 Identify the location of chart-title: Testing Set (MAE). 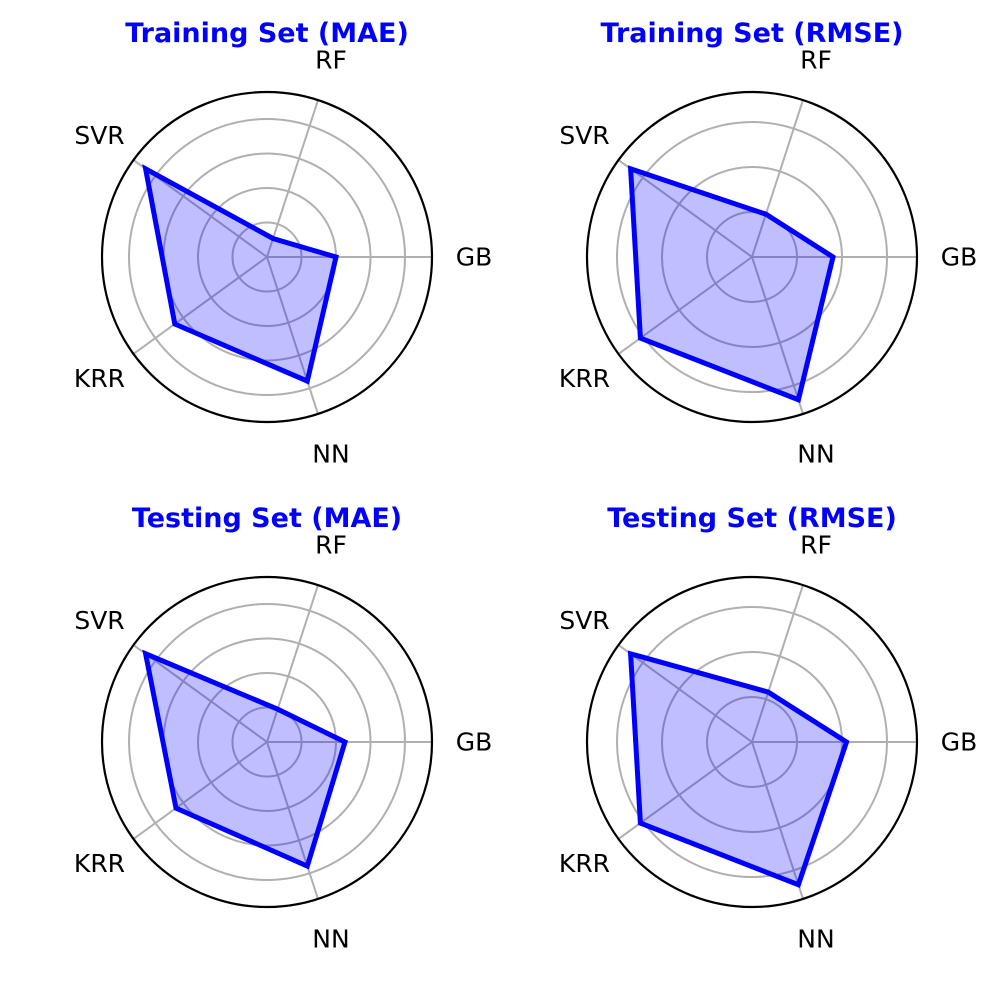
(267, 518).